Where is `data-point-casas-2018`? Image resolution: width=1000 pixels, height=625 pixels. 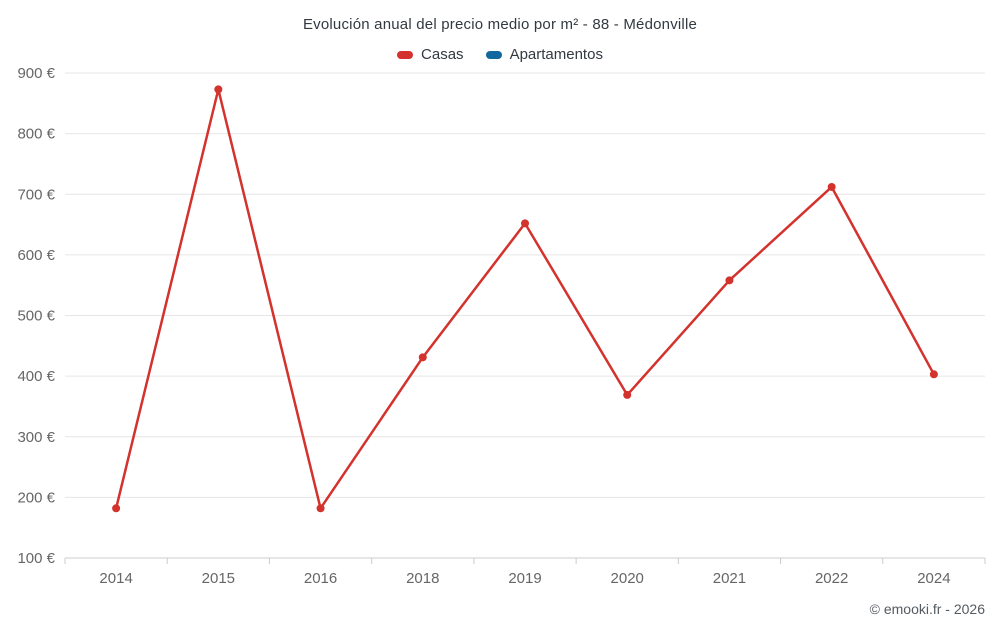
data-point-casas-2018 is located at coordinates (422, 357).